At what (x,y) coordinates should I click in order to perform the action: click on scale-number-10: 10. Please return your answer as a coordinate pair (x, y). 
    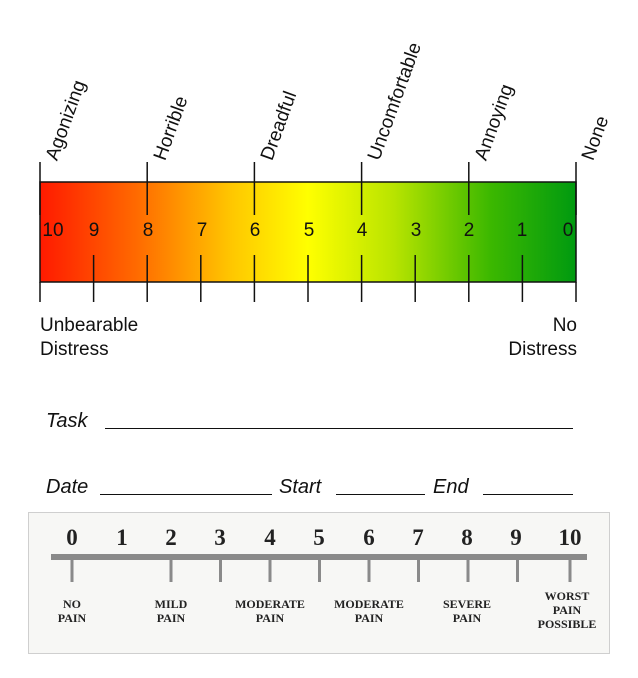
    Looking at the image, I should click on (53, 230).